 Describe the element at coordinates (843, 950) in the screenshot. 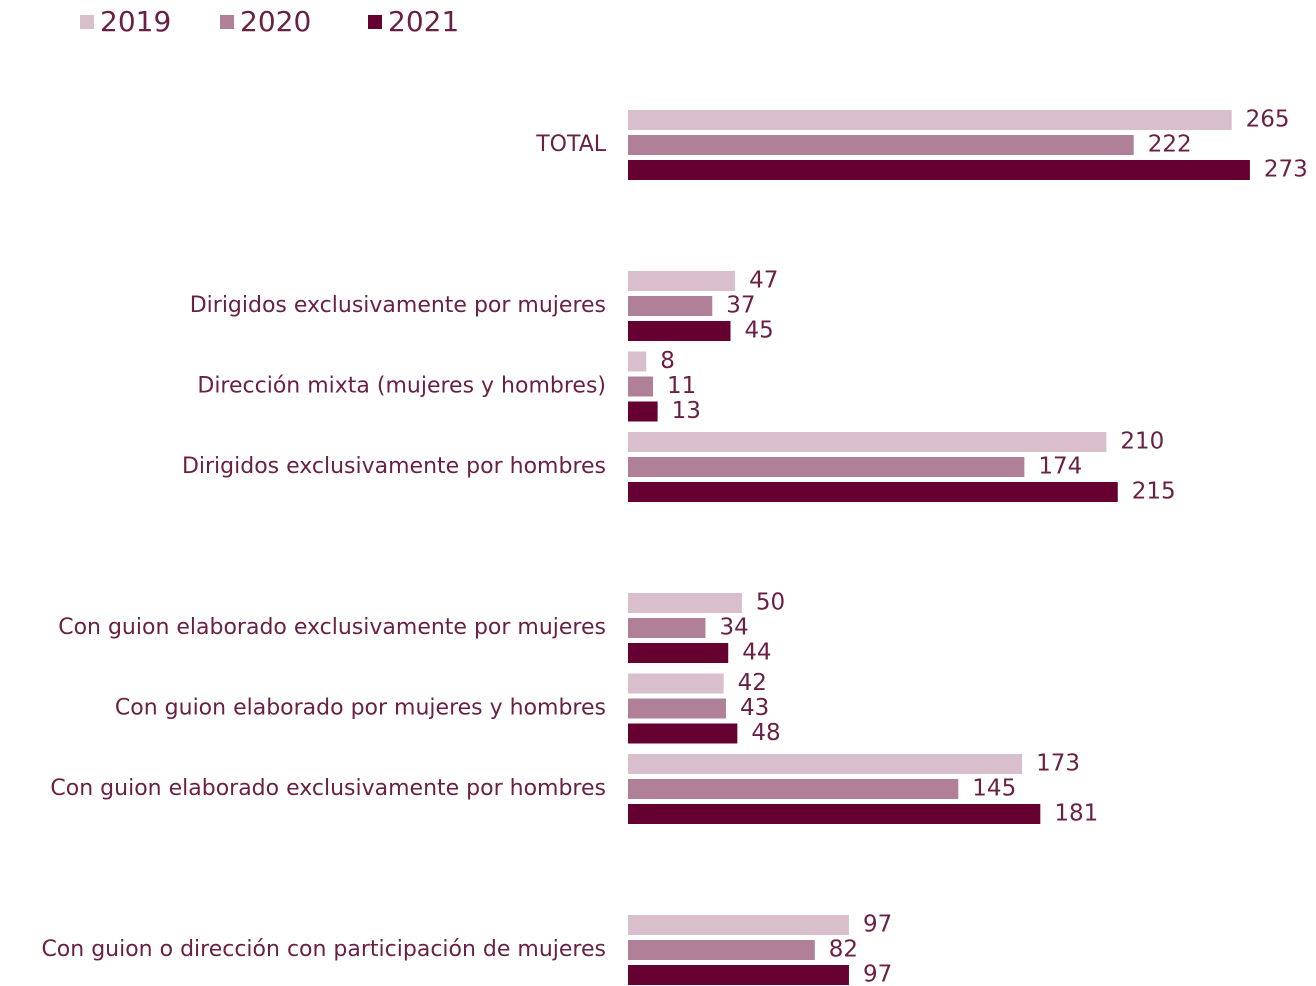

I see `value-label: 82` at that location.